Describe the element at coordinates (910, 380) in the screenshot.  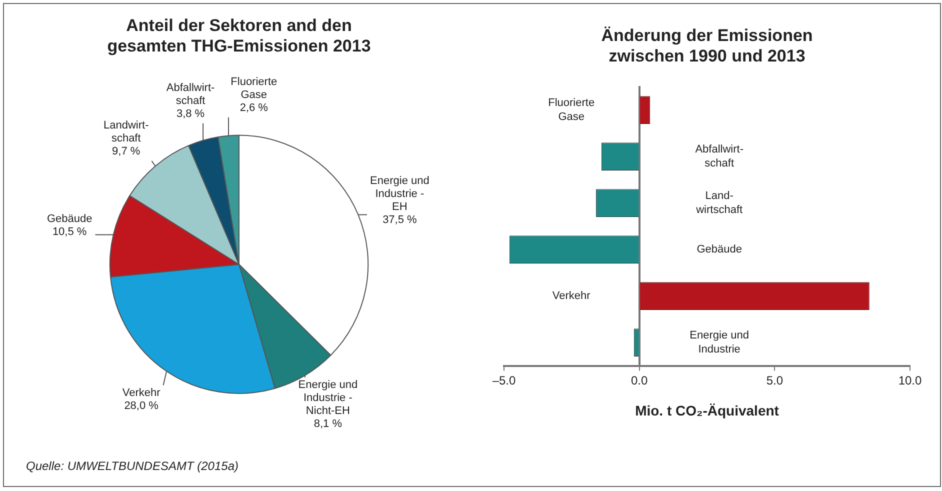
I see `x-tick-label: 10.0` at that location.